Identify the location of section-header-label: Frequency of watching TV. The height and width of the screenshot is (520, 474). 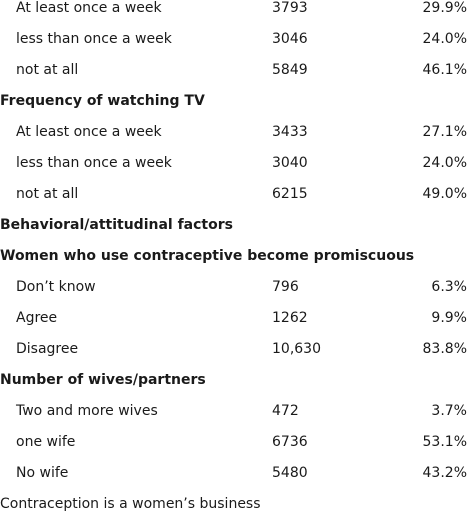
(102, 101).